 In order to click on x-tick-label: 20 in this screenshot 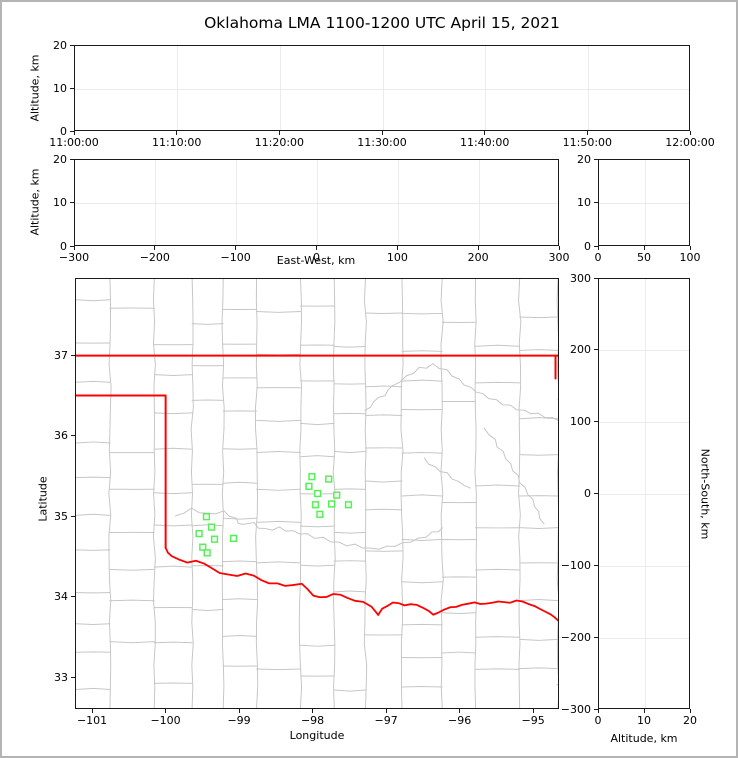, I will do `click(690, 720)`.